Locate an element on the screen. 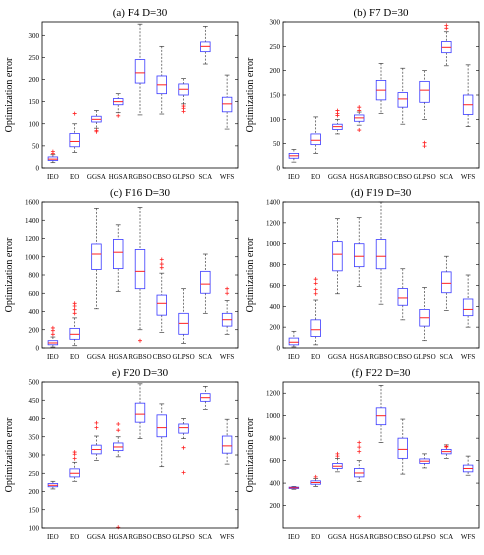 This screenshot has height=555, width=484. x-tick-label: SCA is located at coordinates (447, 177).